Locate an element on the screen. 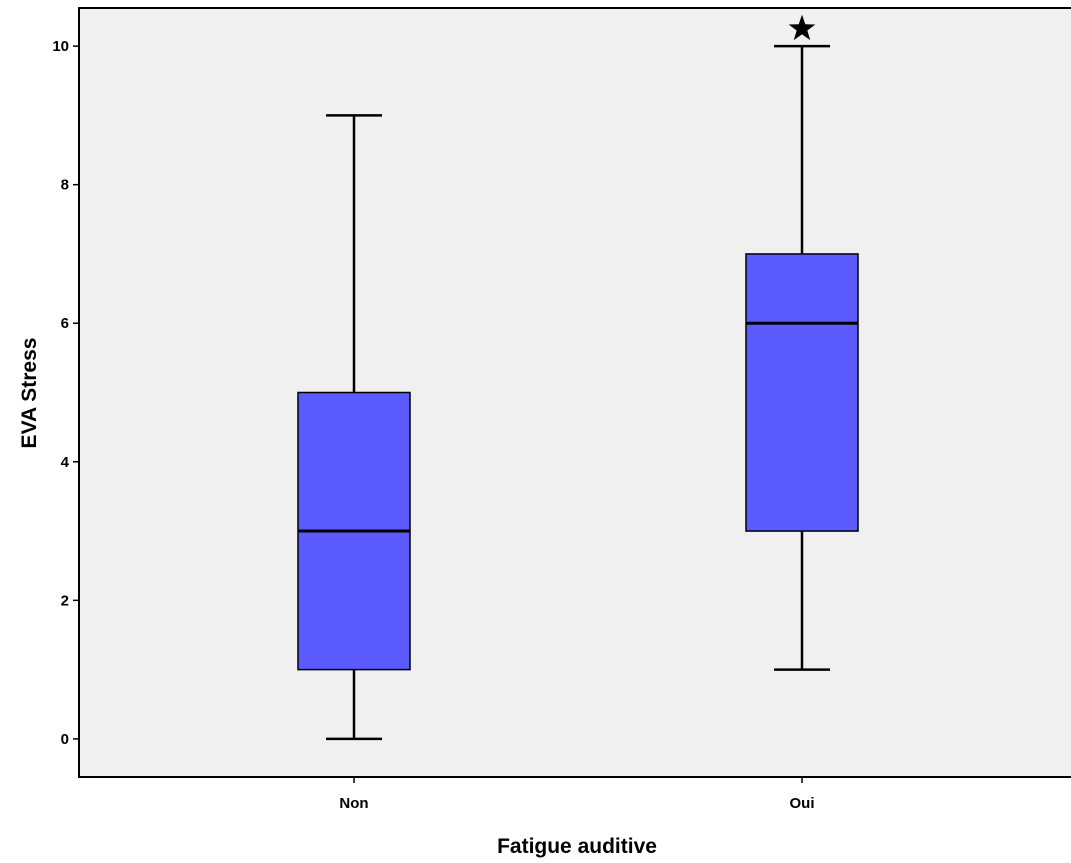 The width and height of the screenshot is (1071, 863). y-tick-label: 4 is located at coordinates (65, 462).